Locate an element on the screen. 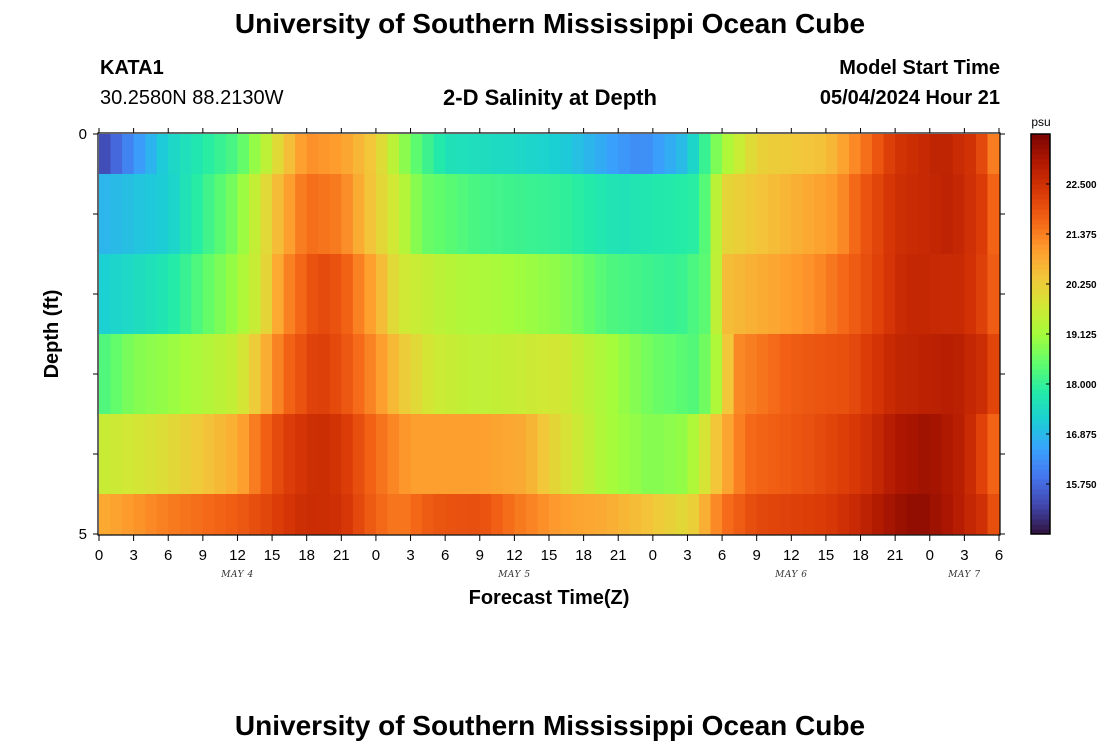 The width and height of the screenshot is (1100, 750). x-tick-label: 18 is located at coordinates (583, 555).